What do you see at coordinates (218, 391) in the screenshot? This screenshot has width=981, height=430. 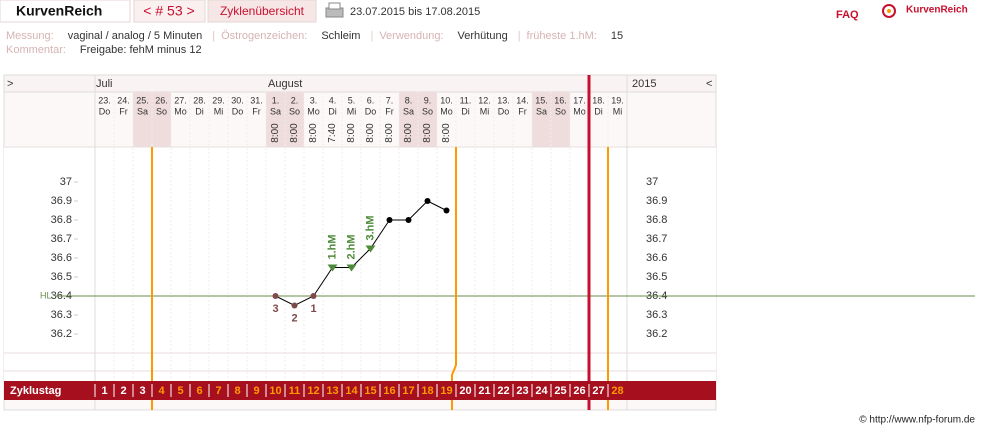 I see `cycle-day: 7` at bounding box center [218, 391].